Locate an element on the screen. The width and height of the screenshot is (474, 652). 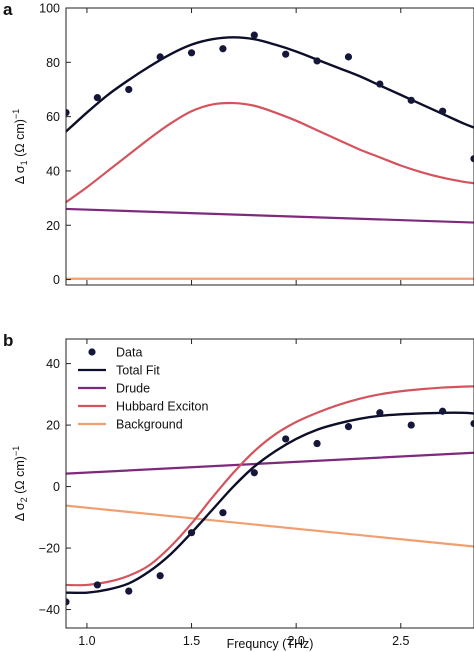
legend-total-fit-label: Total Fit is located at coordinates (138, 371).